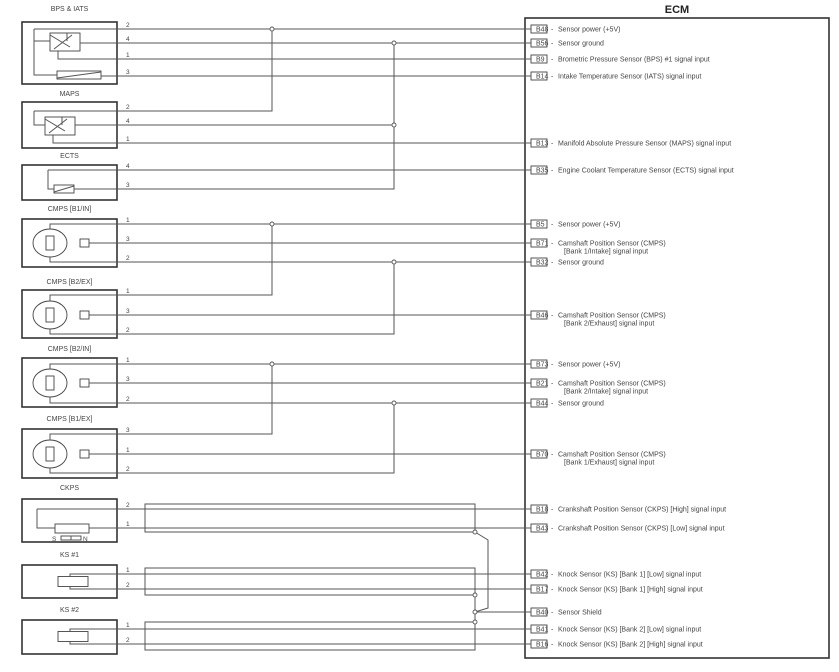 This screenshot has width=839, height=672. Describe the element at coordinates (542, 263) in the screenshot. I see `terminal-id: B32` at that location.